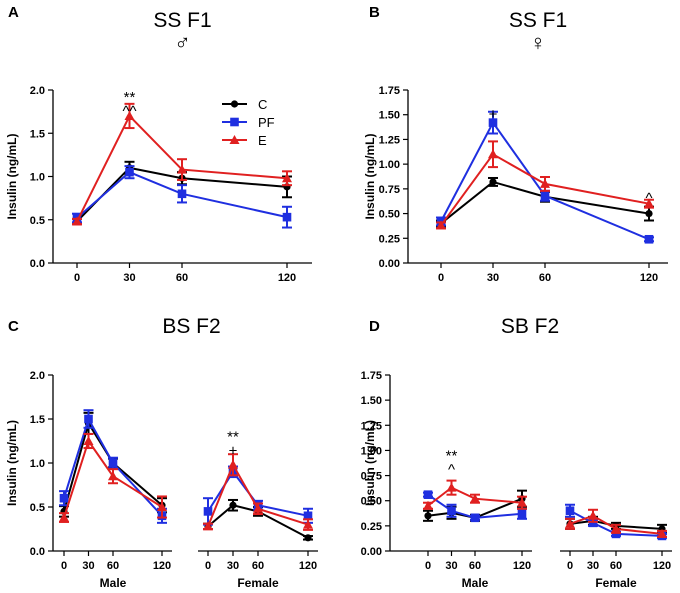 This screenshot has height=593, width=680. I want to click on panel-letter: C, so click(13, 326).